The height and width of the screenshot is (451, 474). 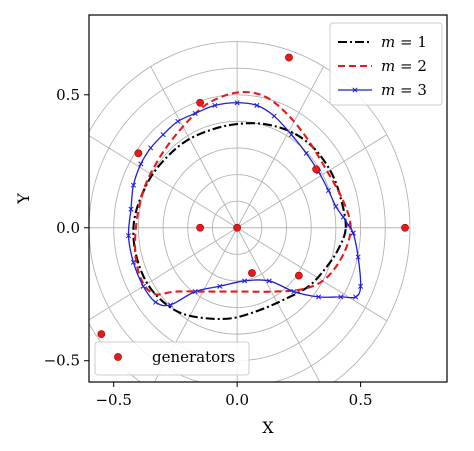 I want to click on y-axis-label: Y, so click(x=23, y=199).